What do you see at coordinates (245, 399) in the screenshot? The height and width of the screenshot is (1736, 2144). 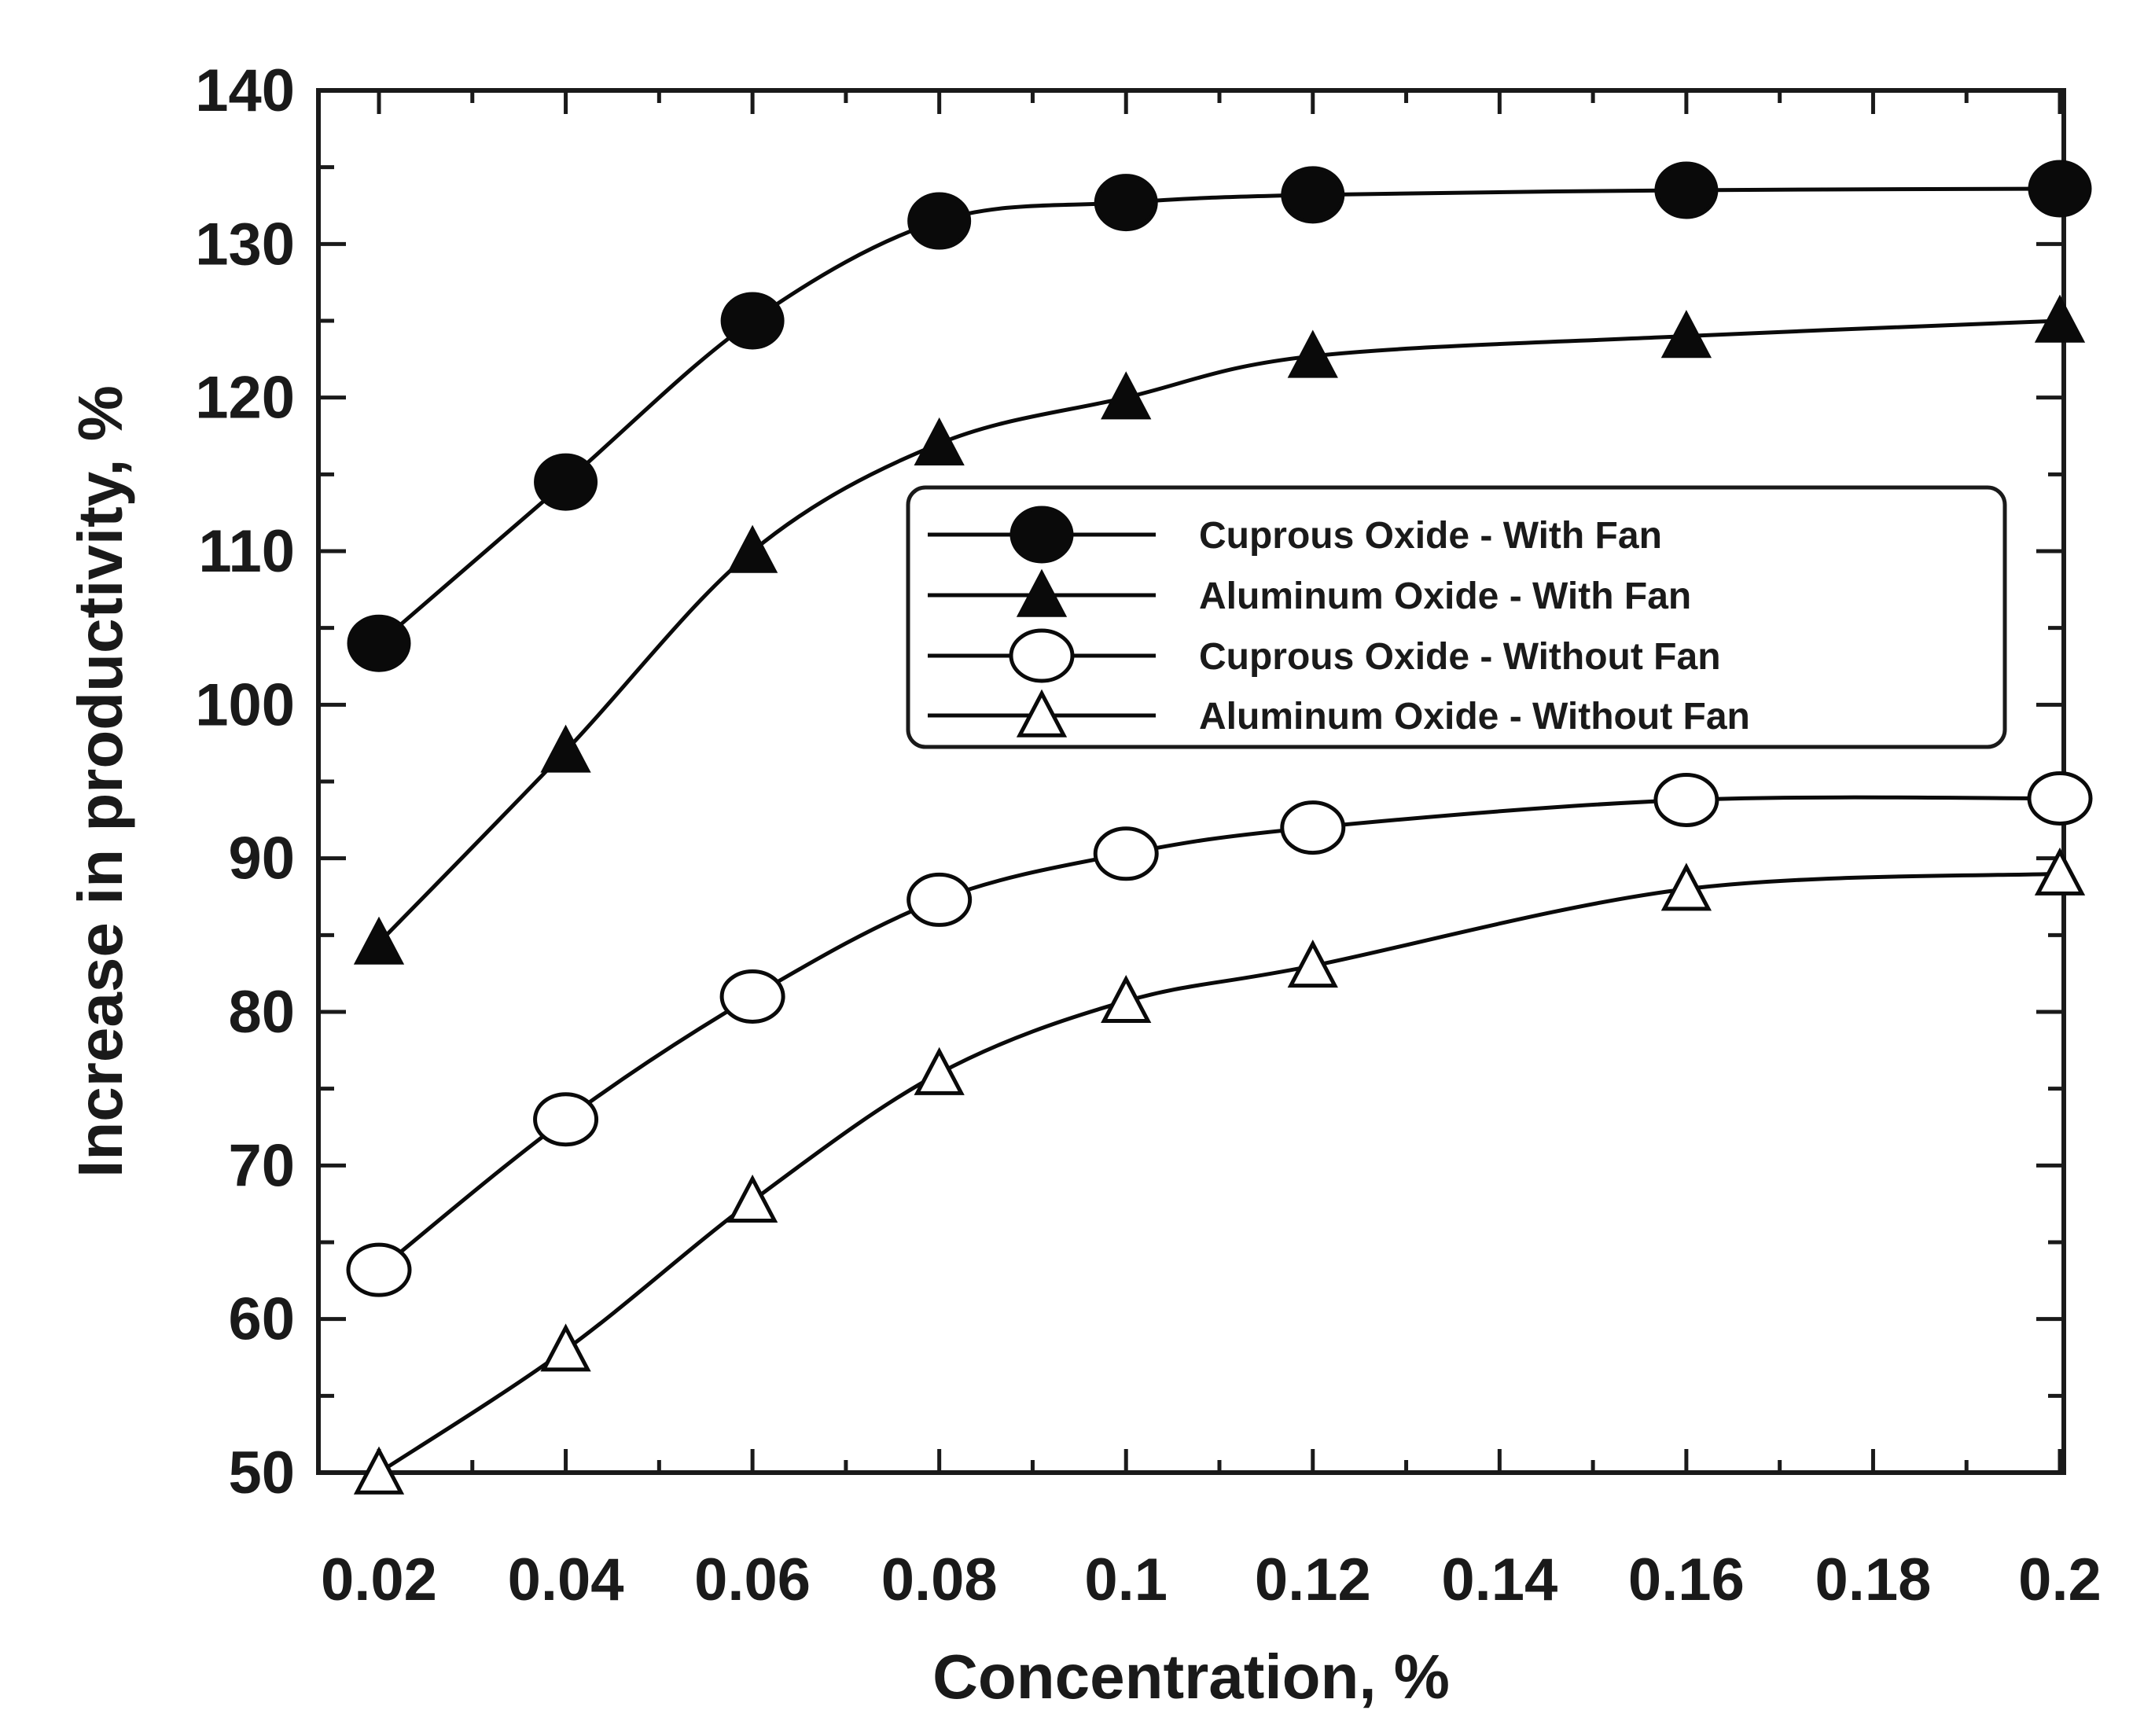 I see `y-tick-label: 120` at bounding box center [245, 399].